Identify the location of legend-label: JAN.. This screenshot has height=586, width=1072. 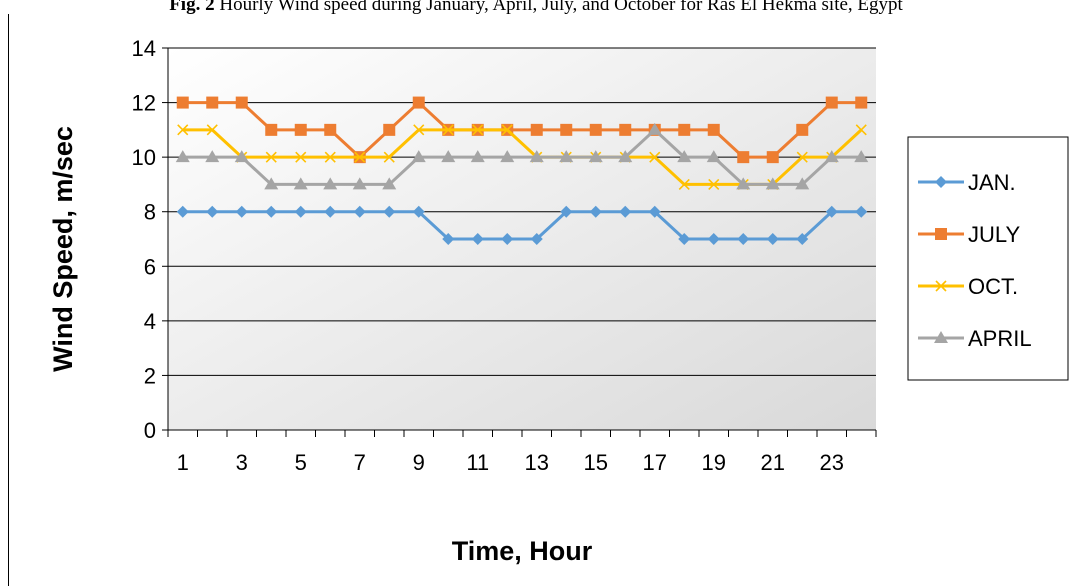
(992, 182).